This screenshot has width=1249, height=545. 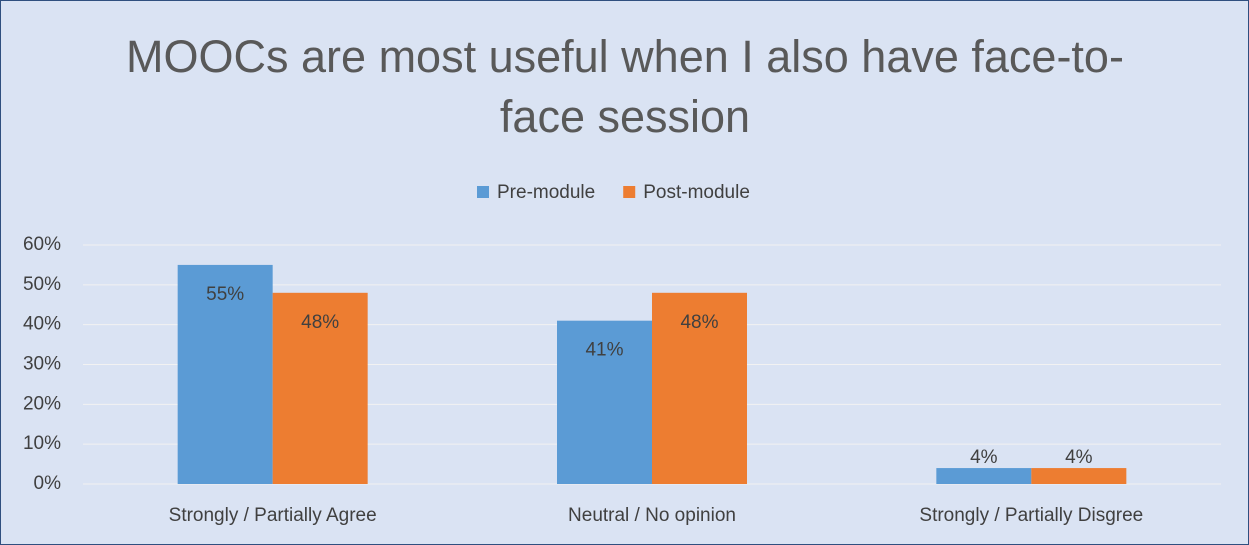 What do you see at coordinates (42, 403) in the screenshot?
I see `y-tick-label: 20%` at bounding box center [42, 403].